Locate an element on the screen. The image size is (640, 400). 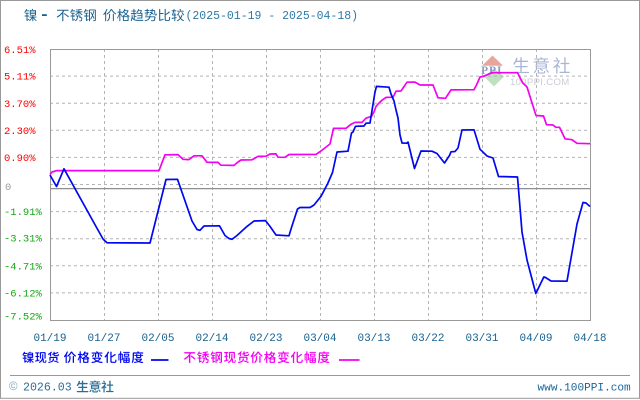
svg-text: 02/05 is located at coordinates (157, 339).